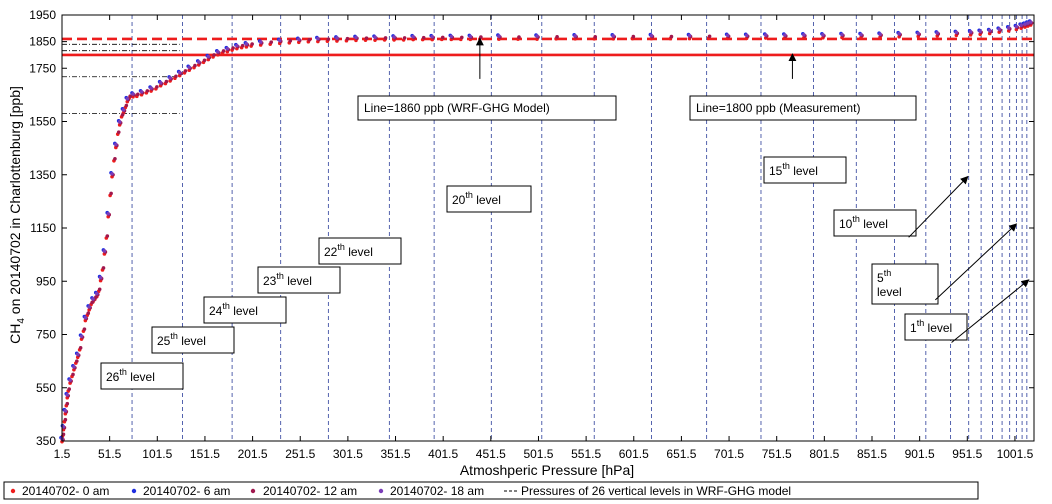  I want to click on level-label: 15th level, so click(793, 169).